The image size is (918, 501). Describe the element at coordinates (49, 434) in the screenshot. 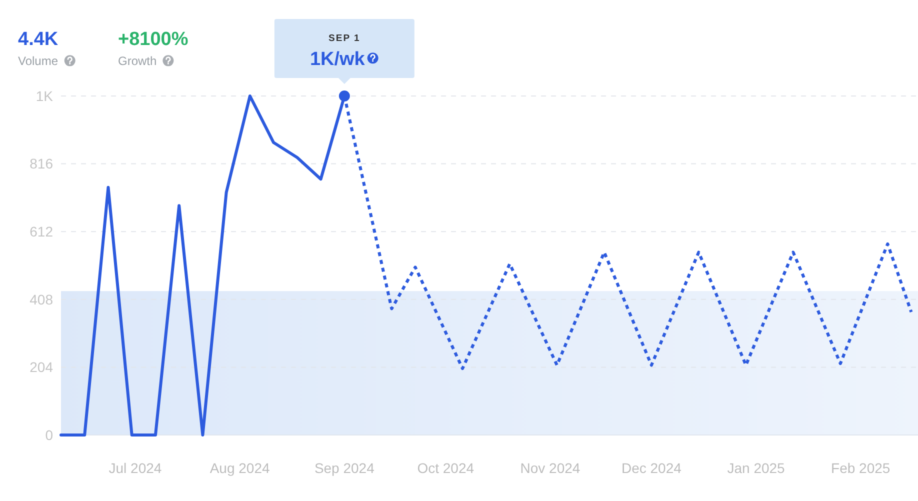

I see `y-tick-label: 0` at that location.